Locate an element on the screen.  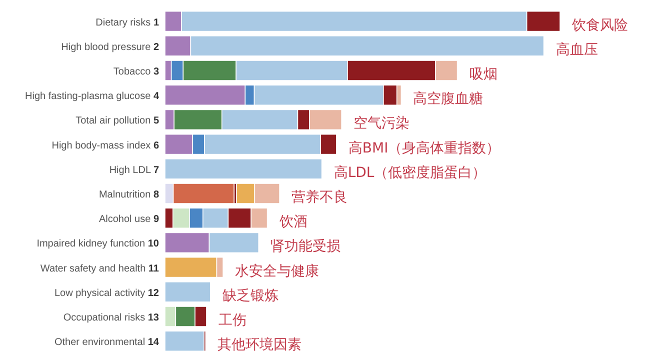
y-tick-label: Low physical activity 12 is located at coordinates (107, 293).